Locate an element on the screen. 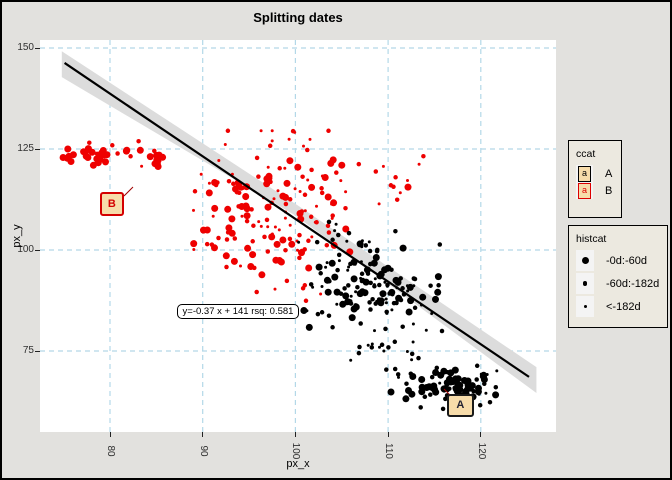 The width and height of the screenshot is (672, 480). legend-entry-size3: <-182d is located at coordinates (618, 306).